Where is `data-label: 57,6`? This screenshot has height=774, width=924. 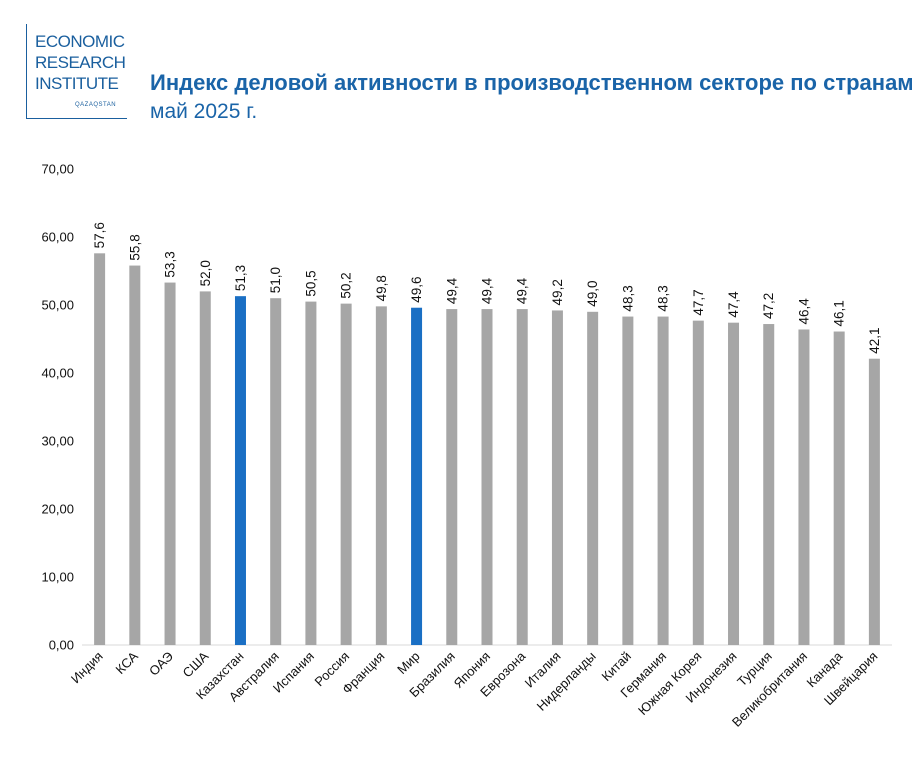 data-label: 57,6 is located at coordinates (99, 235).